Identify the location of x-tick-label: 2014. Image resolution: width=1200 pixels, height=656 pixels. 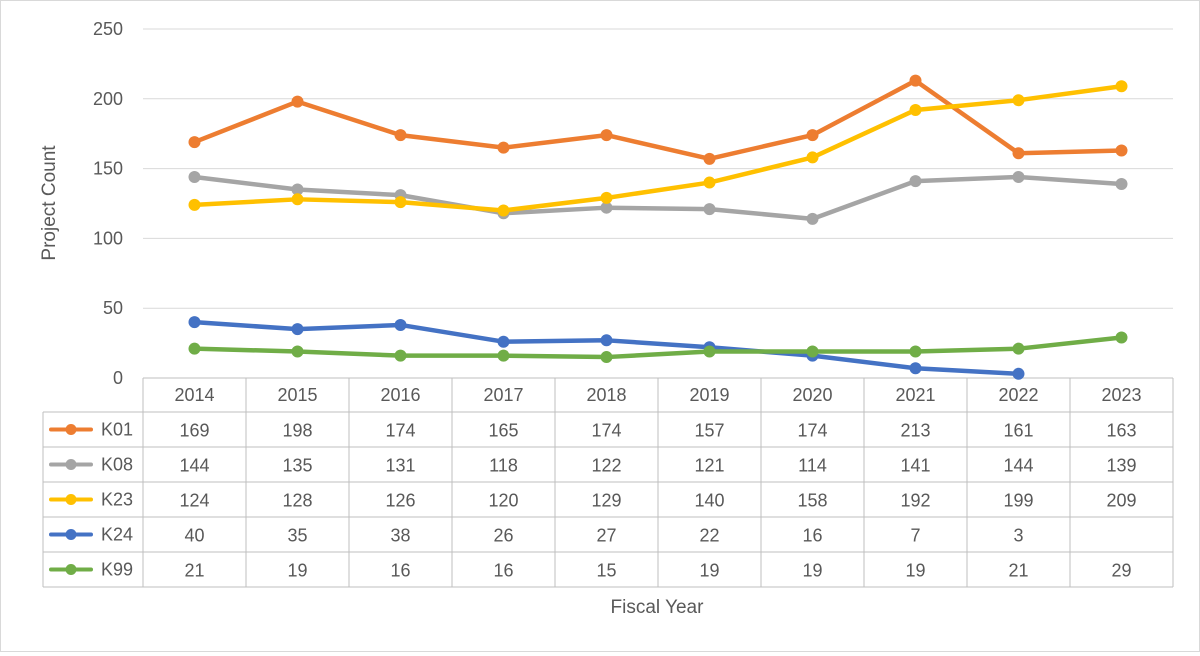
(194, 395).